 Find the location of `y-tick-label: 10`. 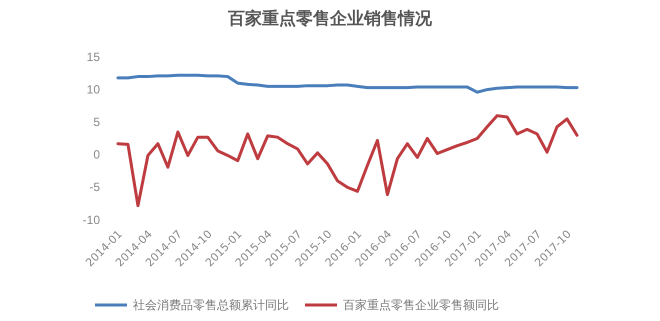

y-tick-label: 10 is located at coordinates (93, 89).